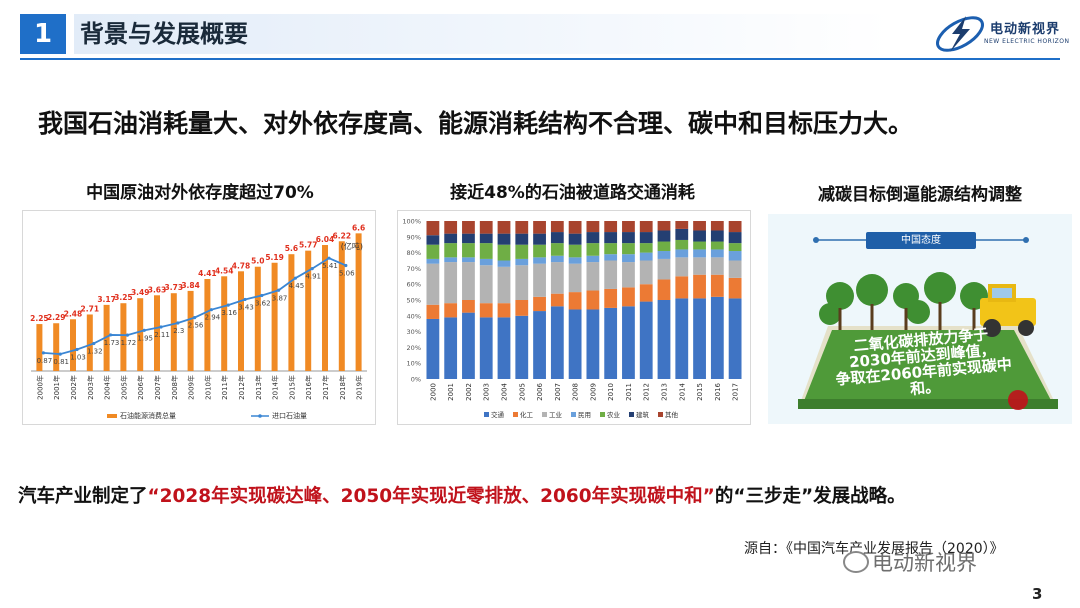  I want to click on x-tick-label: 2015, so click(700, 392).